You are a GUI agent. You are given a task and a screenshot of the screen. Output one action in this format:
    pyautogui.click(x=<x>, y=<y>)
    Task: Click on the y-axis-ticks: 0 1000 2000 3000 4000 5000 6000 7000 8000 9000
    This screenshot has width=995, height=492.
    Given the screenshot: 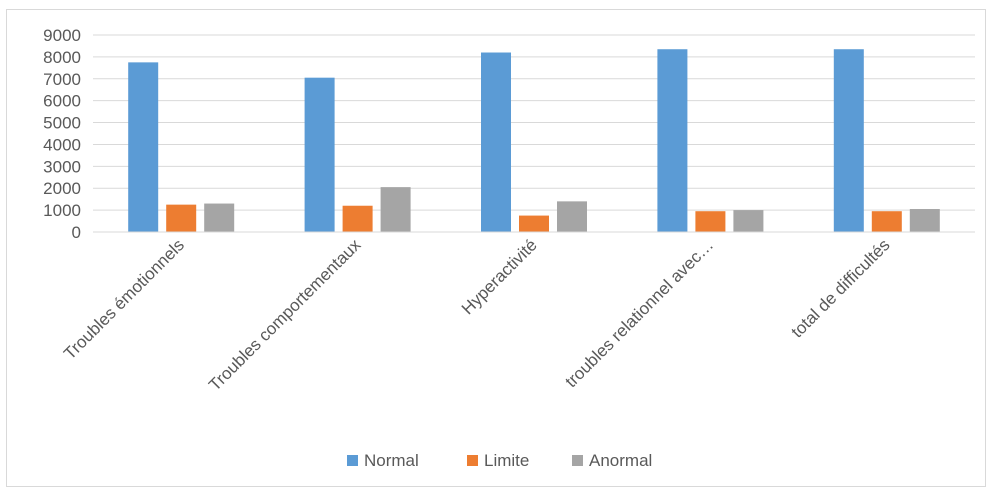 What is the action you would take?
    pyautogui.click(x=62, y=134)
    